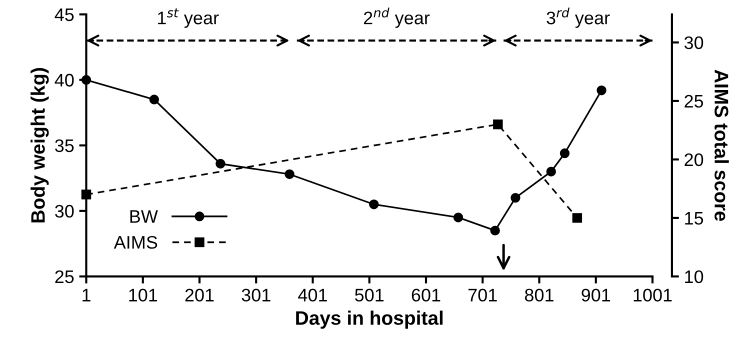 Image resolution: width=750 pixels, height=359 pixels. I want to click on x-tick-label: 701, so click(482, 295).